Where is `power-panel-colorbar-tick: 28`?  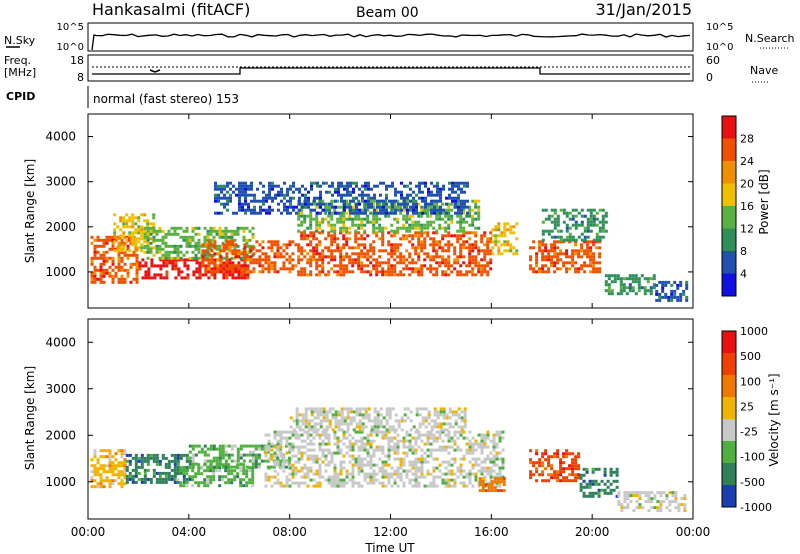
power-panel-colorbar-tick: 28 is located at coordinates (747, 139).